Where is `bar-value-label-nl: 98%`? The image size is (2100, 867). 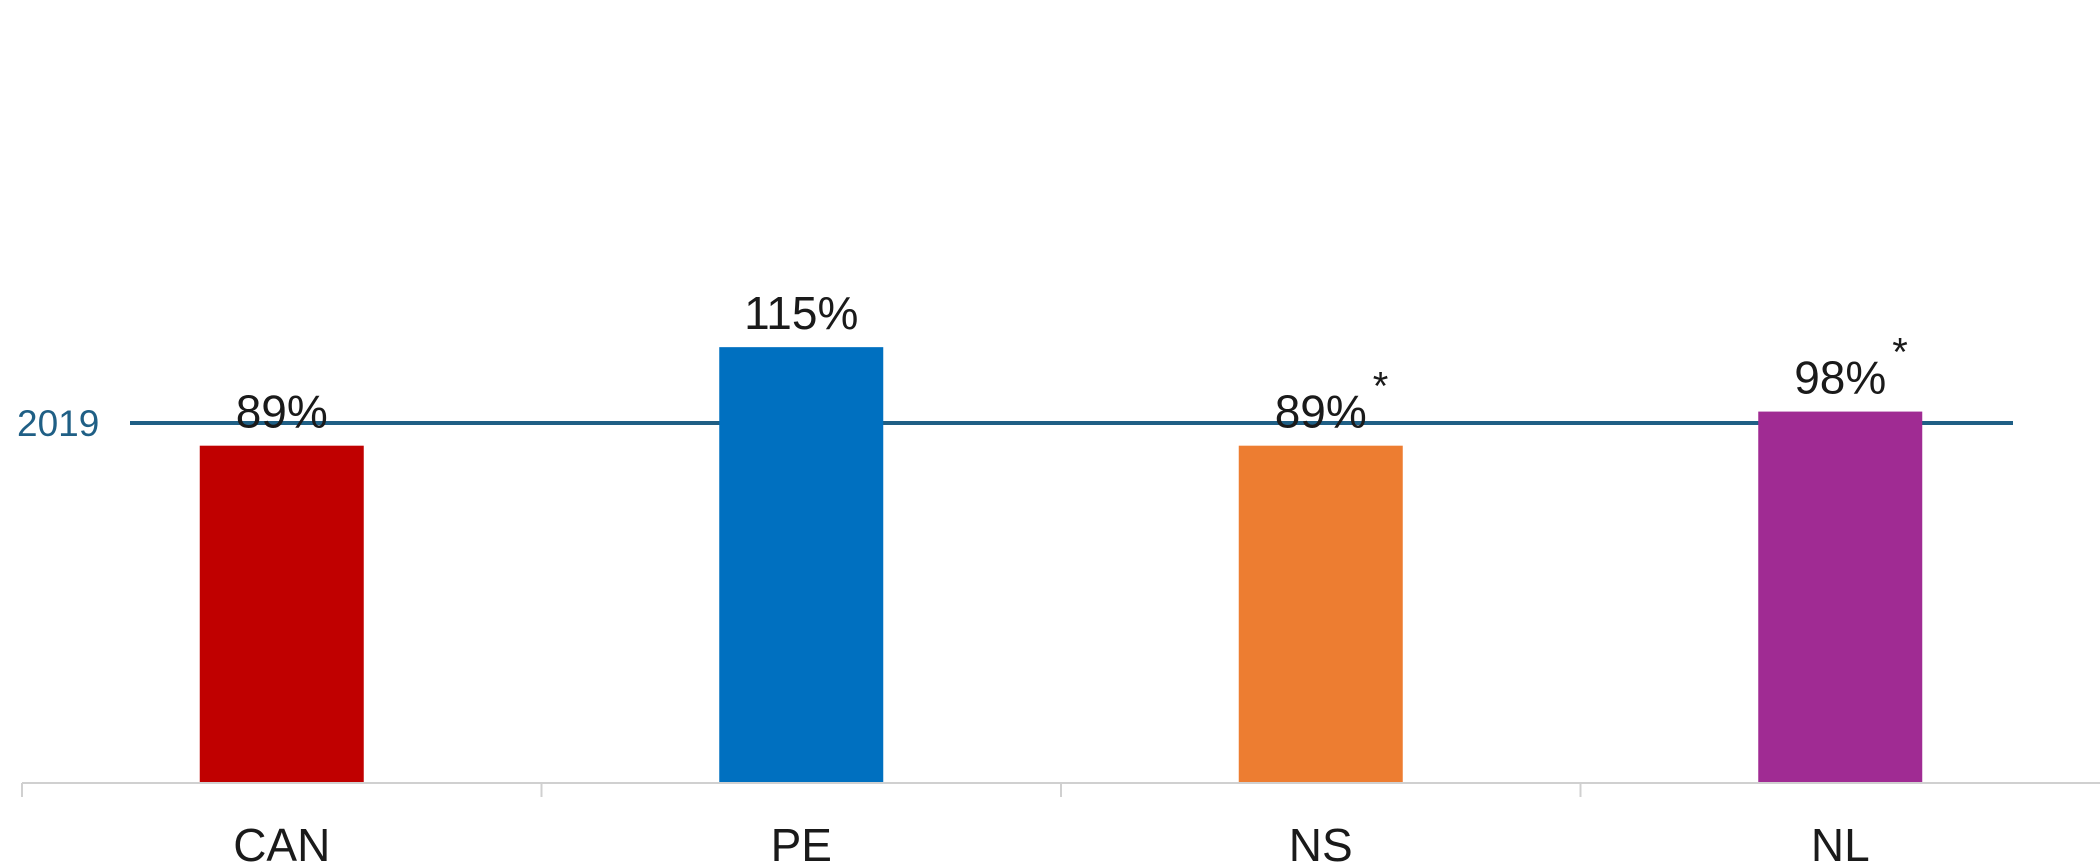 bar-value-label-nl: 98% is located at coordinates (1840, 378).